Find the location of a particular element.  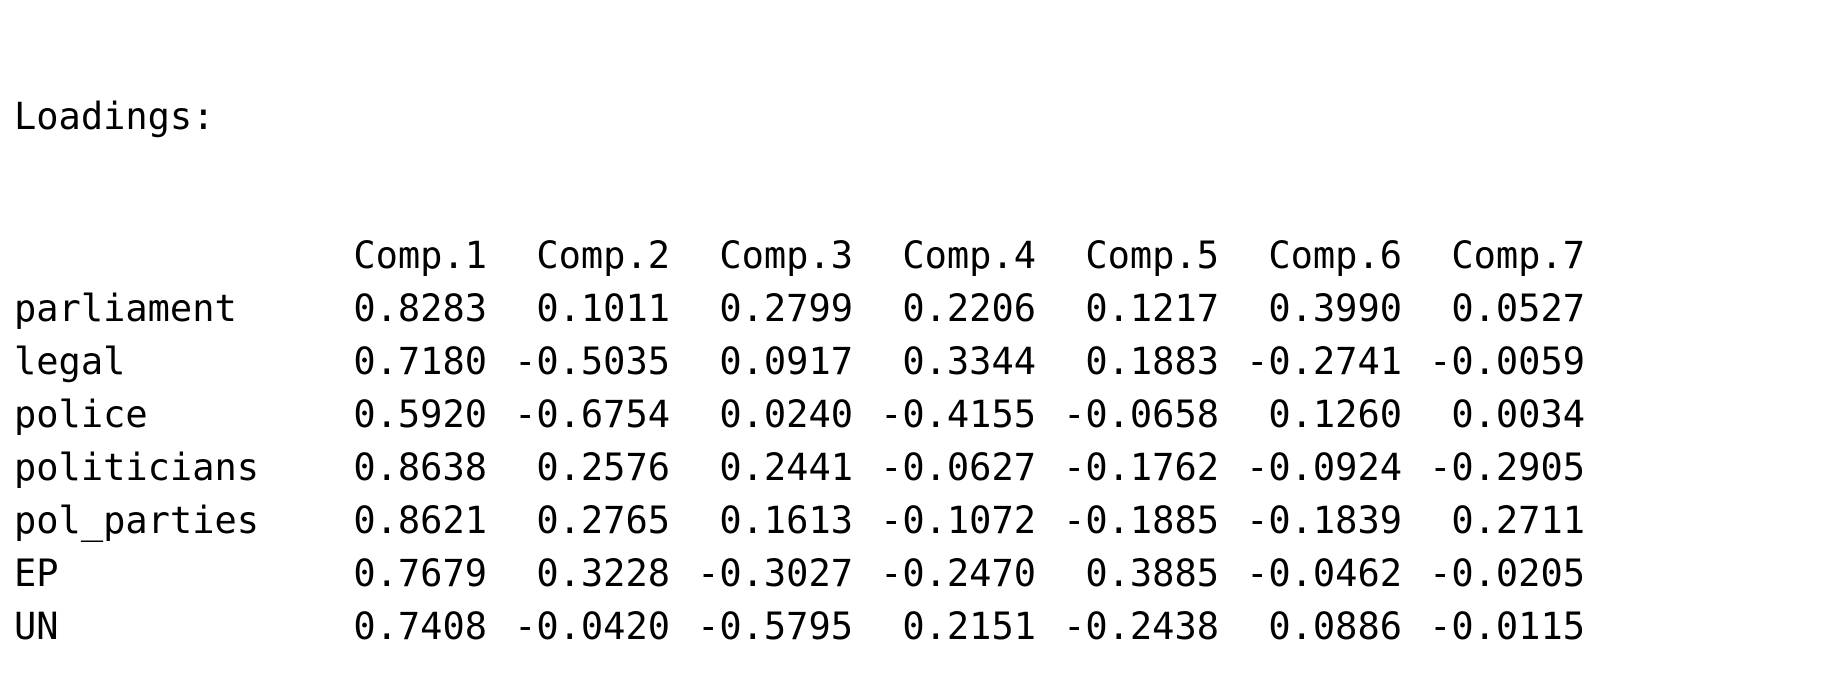

table-cell: 0.7679 is located at coordinates (420, 573).